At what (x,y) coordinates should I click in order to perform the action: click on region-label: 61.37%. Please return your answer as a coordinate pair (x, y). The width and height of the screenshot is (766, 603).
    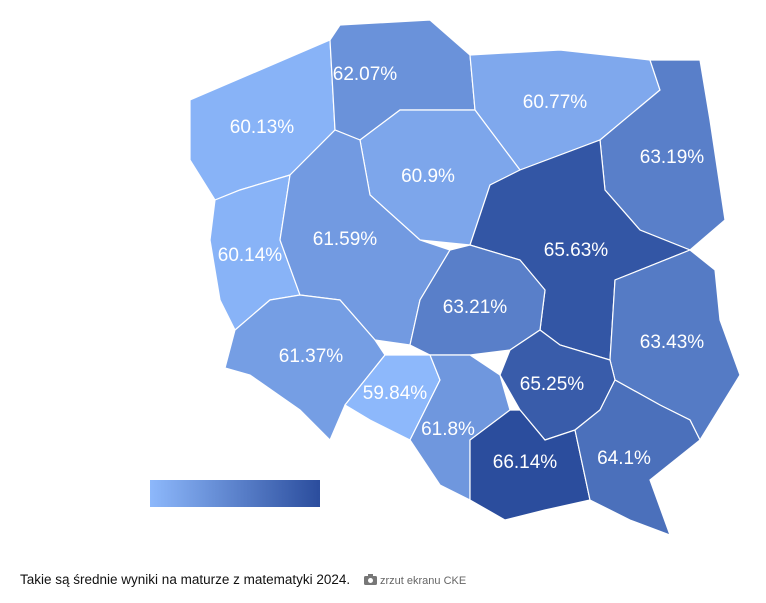
    Looking at the image, I should click on (311, 356).